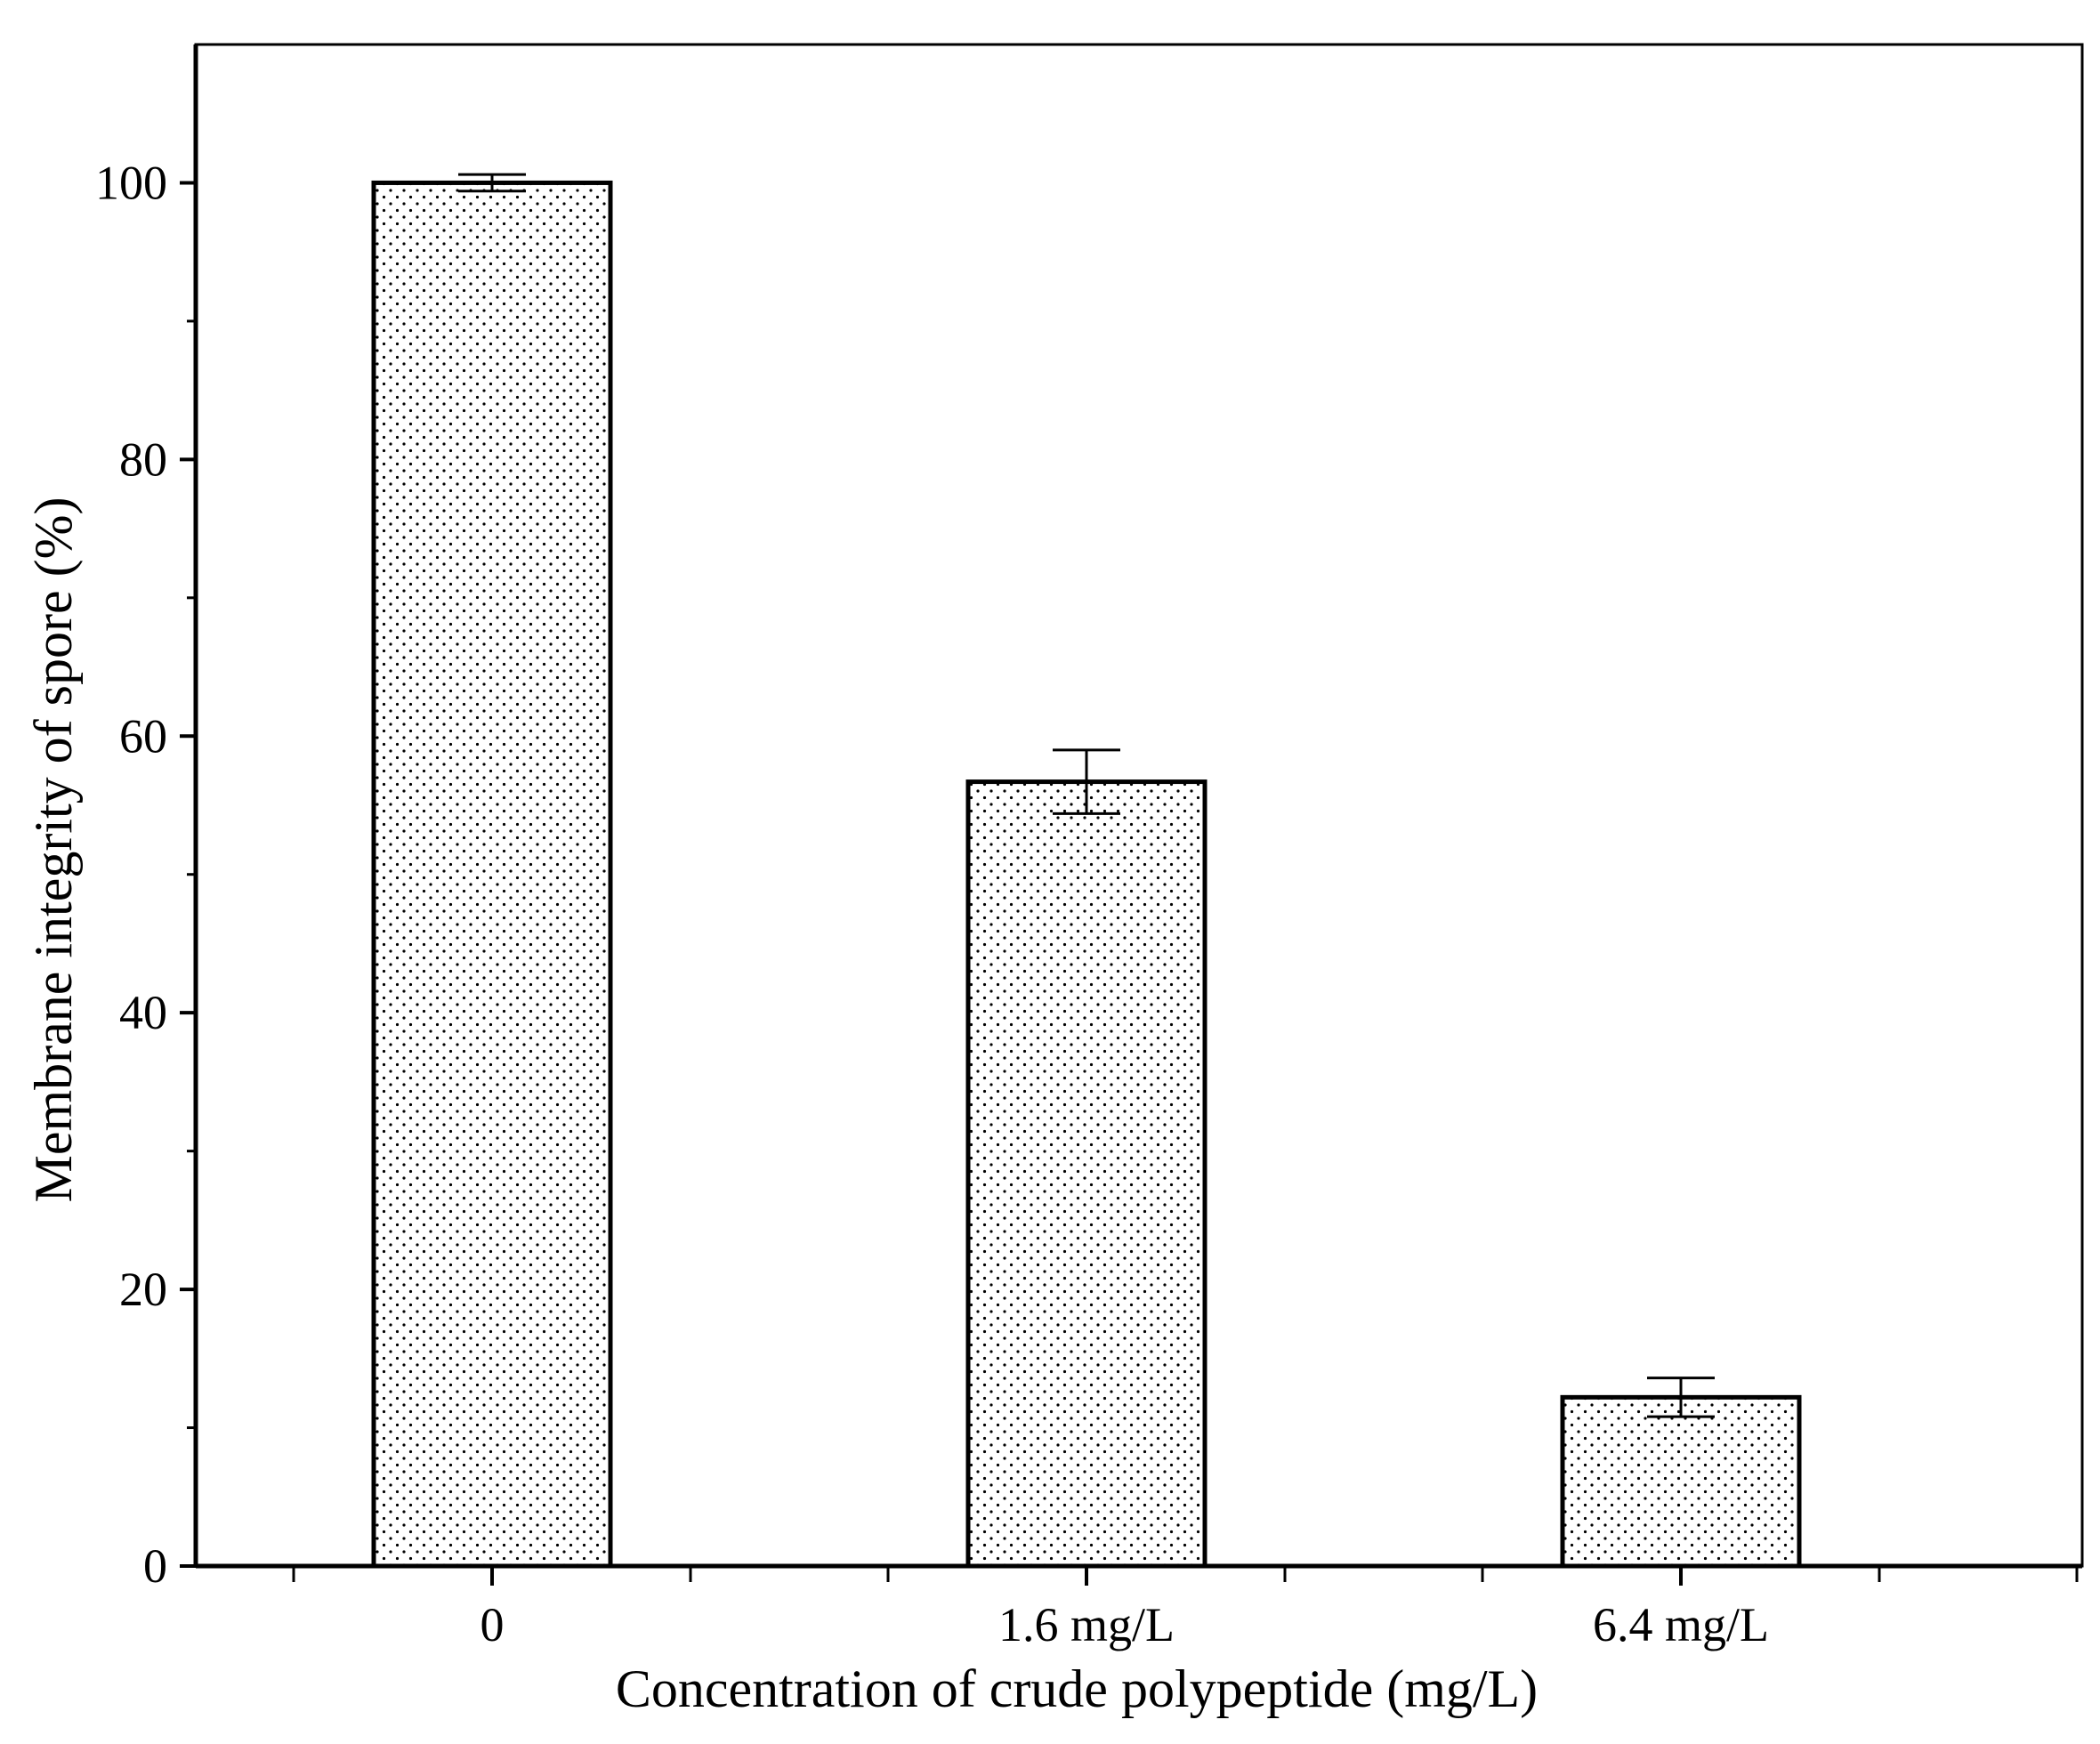 Image resolution: width=2100 pixels, height=1744 pixels. What do you see at coordinates (493, 1624) in the screenshot?
I see `x-tick-label-0: 0` at bounding box center [493, 1624].